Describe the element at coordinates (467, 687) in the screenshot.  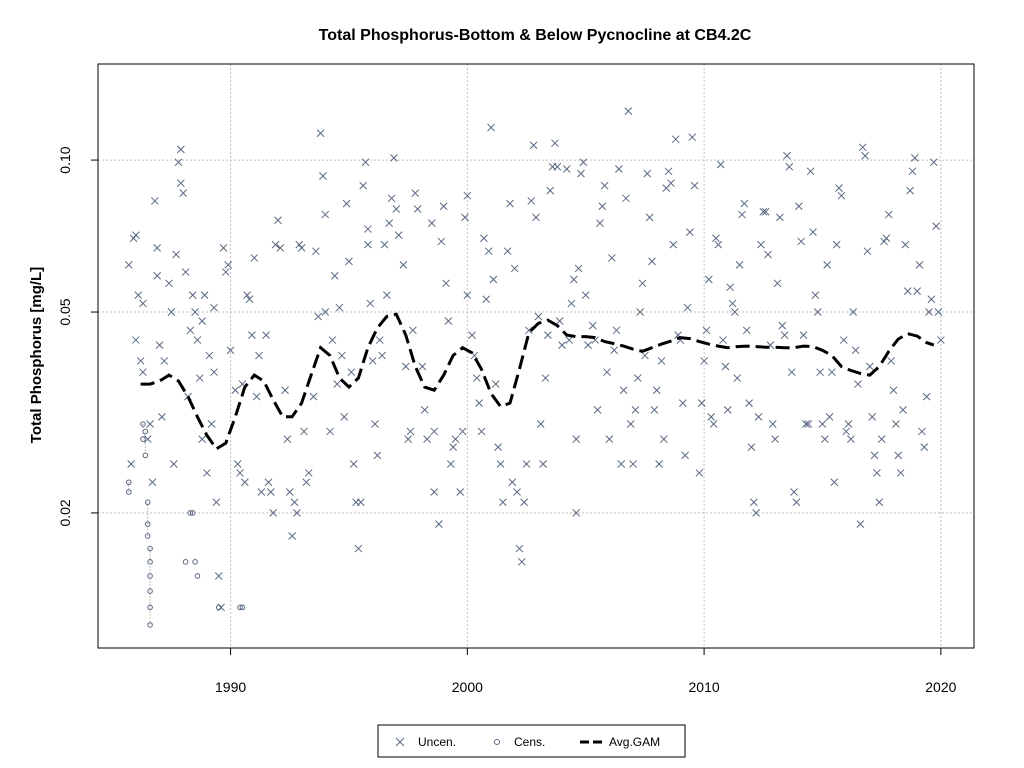
I see `x-tick-label: 2000` at that location.